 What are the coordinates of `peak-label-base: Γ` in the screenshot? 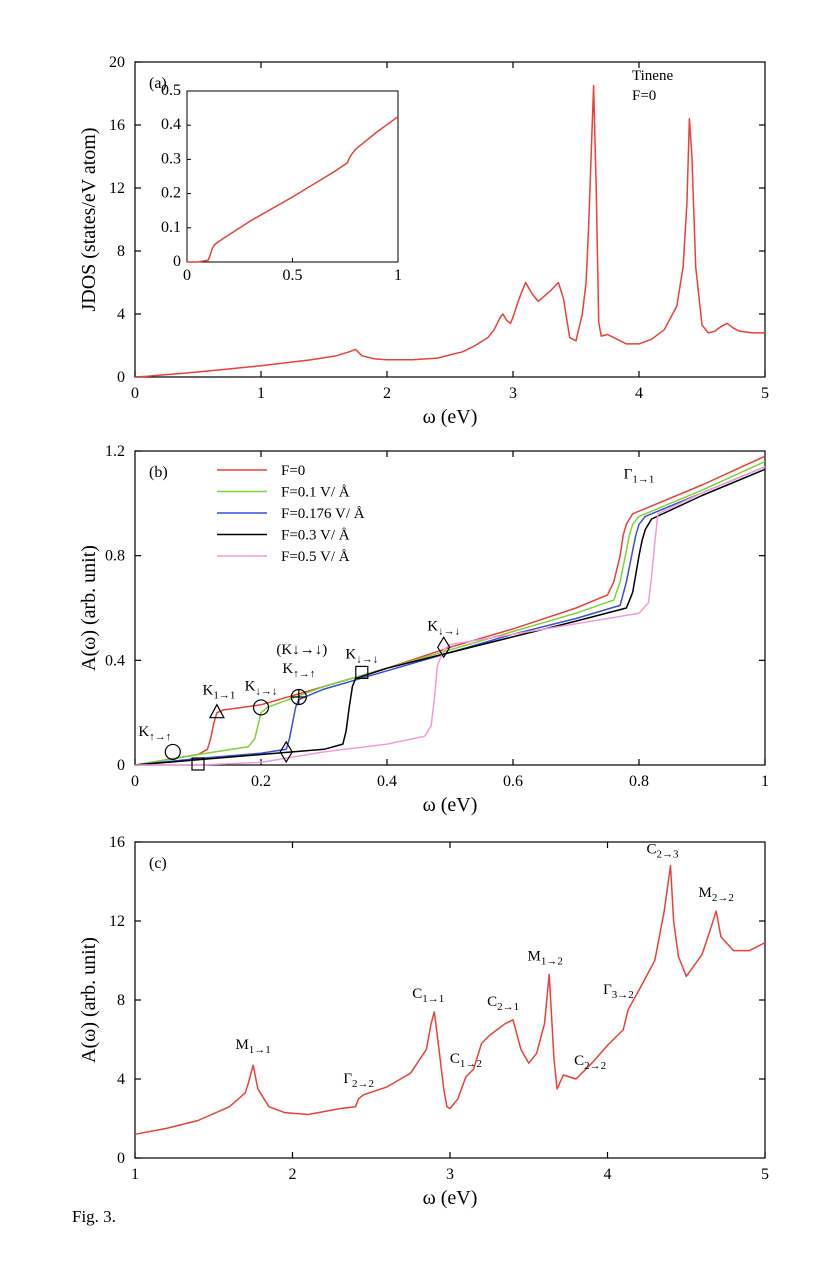 It's located at (347, 1079).